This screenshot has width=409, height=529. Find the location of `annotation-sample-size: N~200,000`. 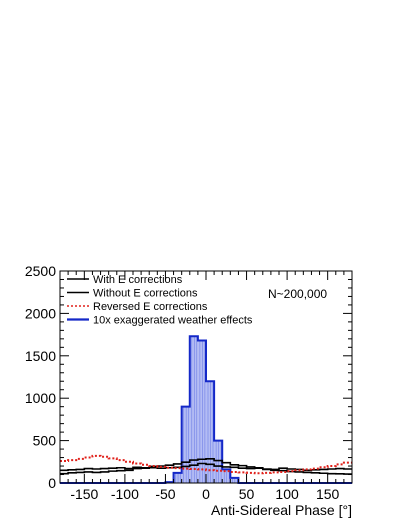

annotation-sample-size: N~200,000 is located at coordinates (297, 294).